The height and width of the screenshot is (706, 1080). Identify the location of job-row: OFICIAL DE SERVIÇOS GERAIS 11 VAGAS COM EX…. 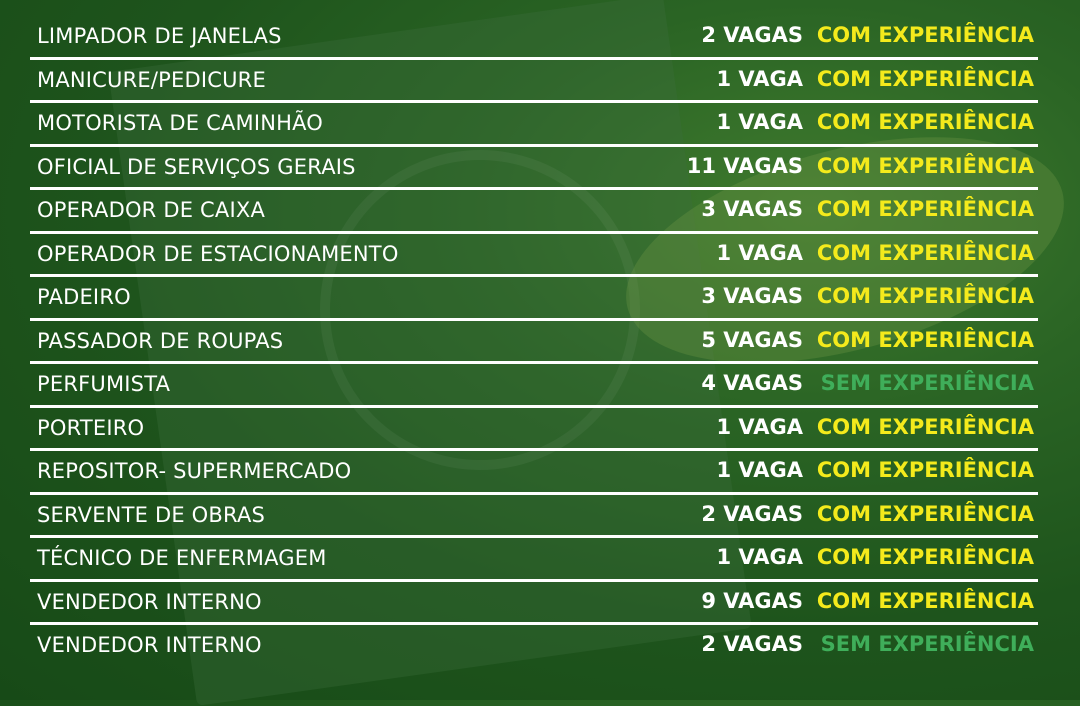
(534, 168).